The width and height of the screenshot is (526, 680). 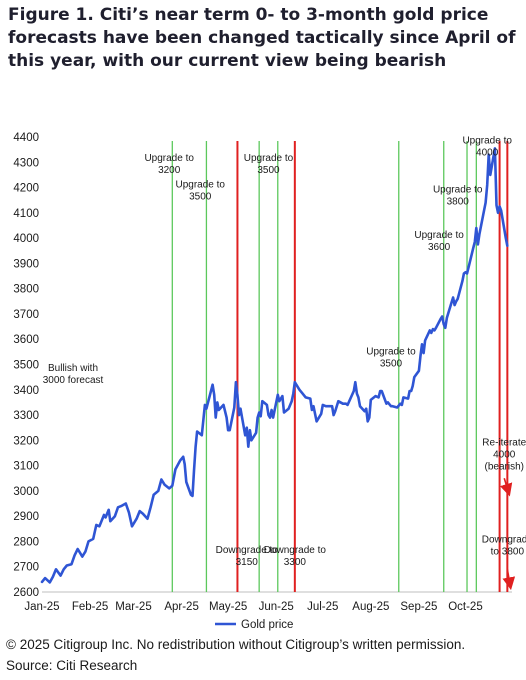 What do you see at coordinates (169, 164) in the screenshot?
I see `annotation-label: Upgrade to 3200` at bounding box center [169, 164].